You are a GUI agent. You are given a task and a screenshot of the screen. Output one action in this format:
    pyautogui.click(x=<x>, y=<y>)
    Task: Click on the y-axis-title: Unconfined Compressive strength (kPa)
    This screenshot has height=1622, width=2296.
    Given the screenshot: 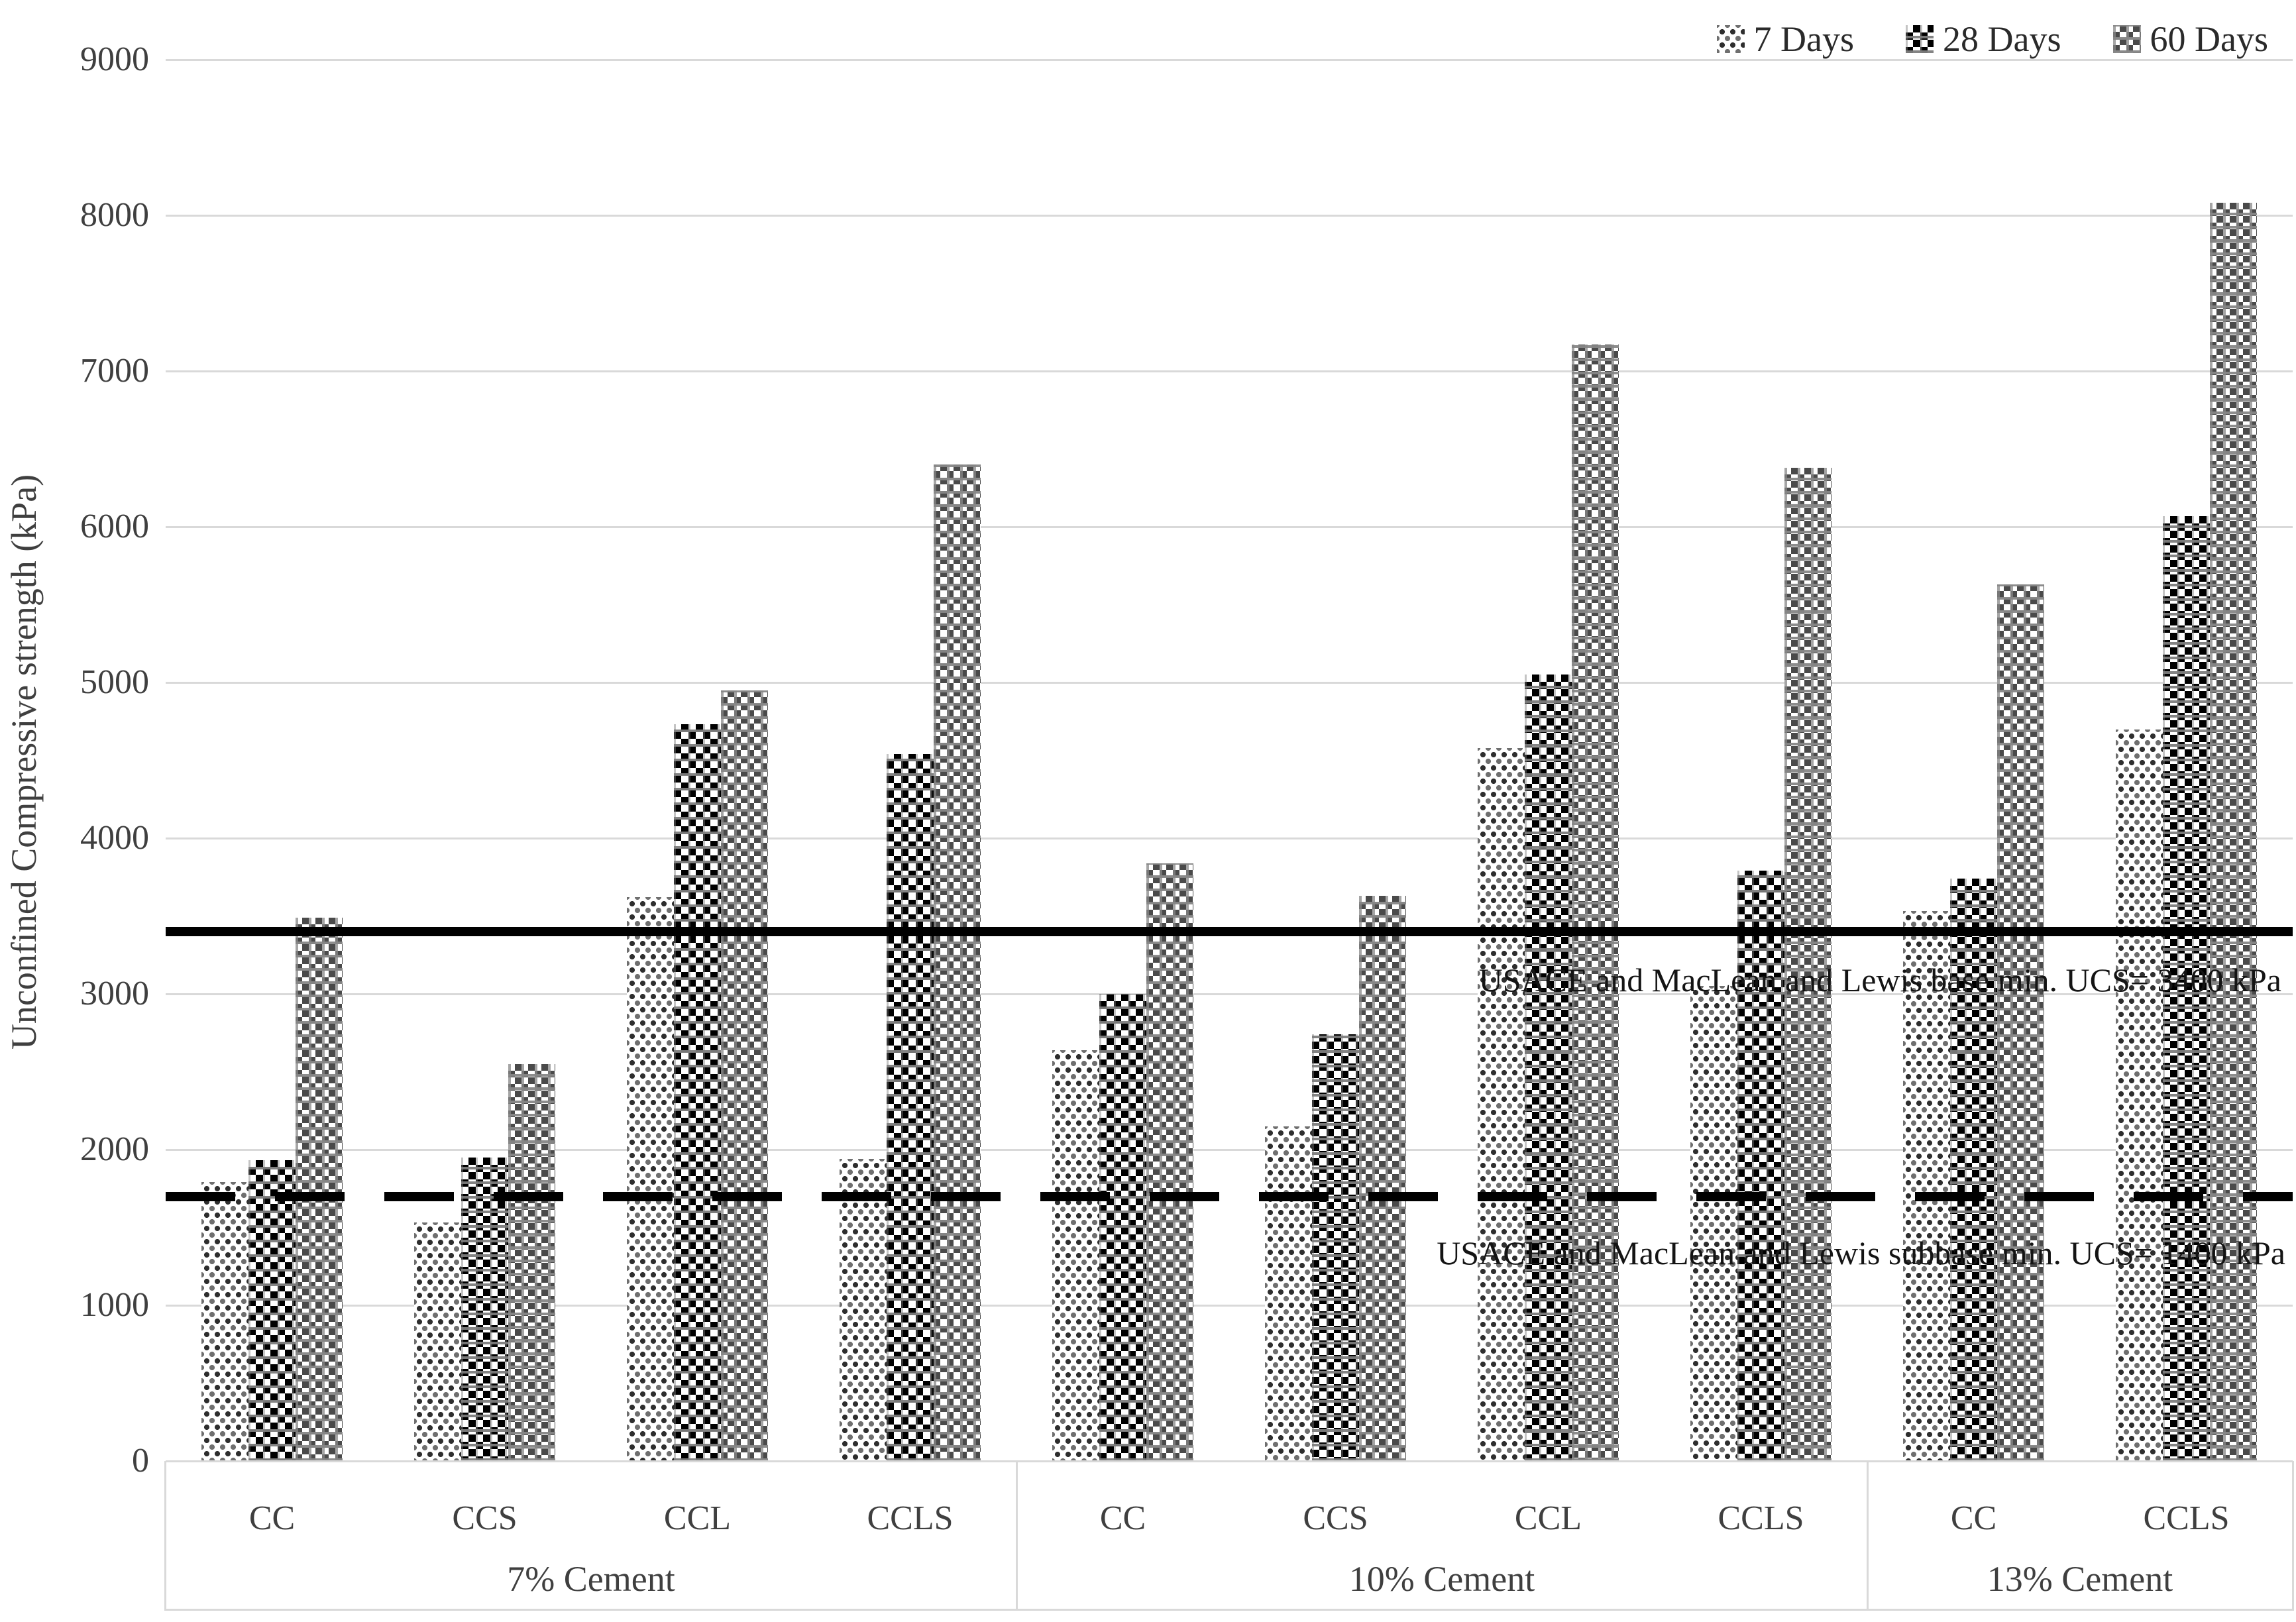 What is the action you would take?
    pyautogui.click(x=24, y=762)
    